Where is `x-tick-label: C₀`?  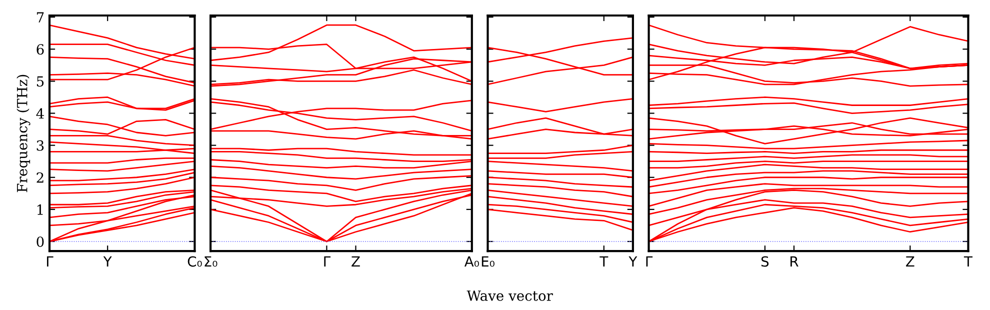
x-tick-label: C₀ is located at coordinates (195, 261).